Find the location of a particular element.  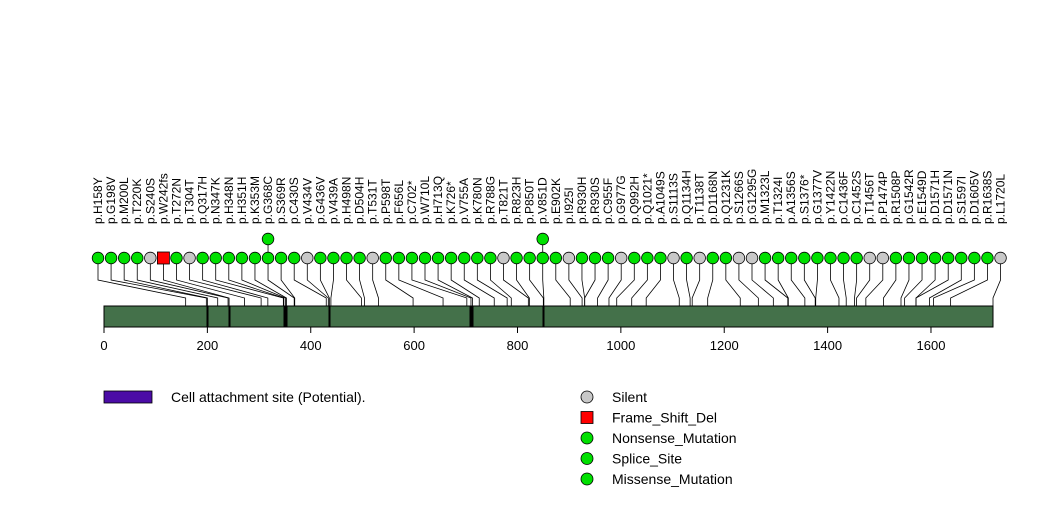

mutation-label: p.T272N is located at coordinates (176, 201).